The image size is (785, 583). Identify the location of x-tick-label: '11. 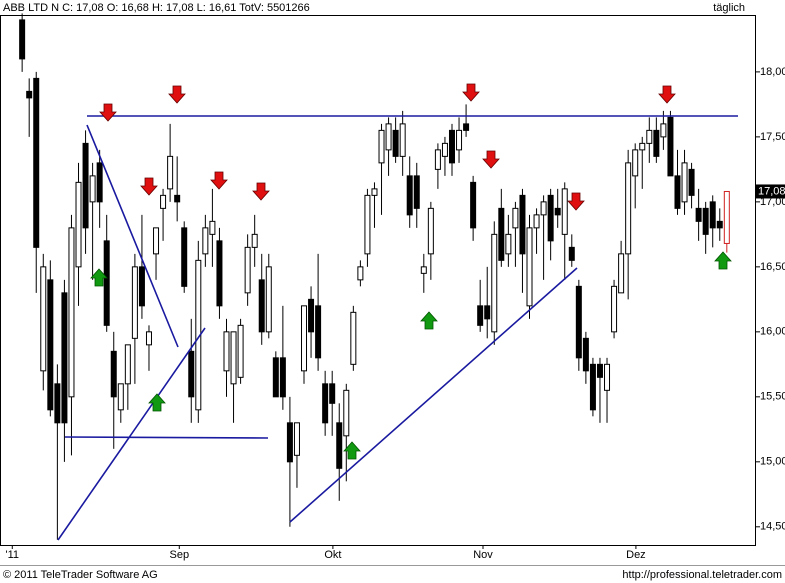
(13, 555).